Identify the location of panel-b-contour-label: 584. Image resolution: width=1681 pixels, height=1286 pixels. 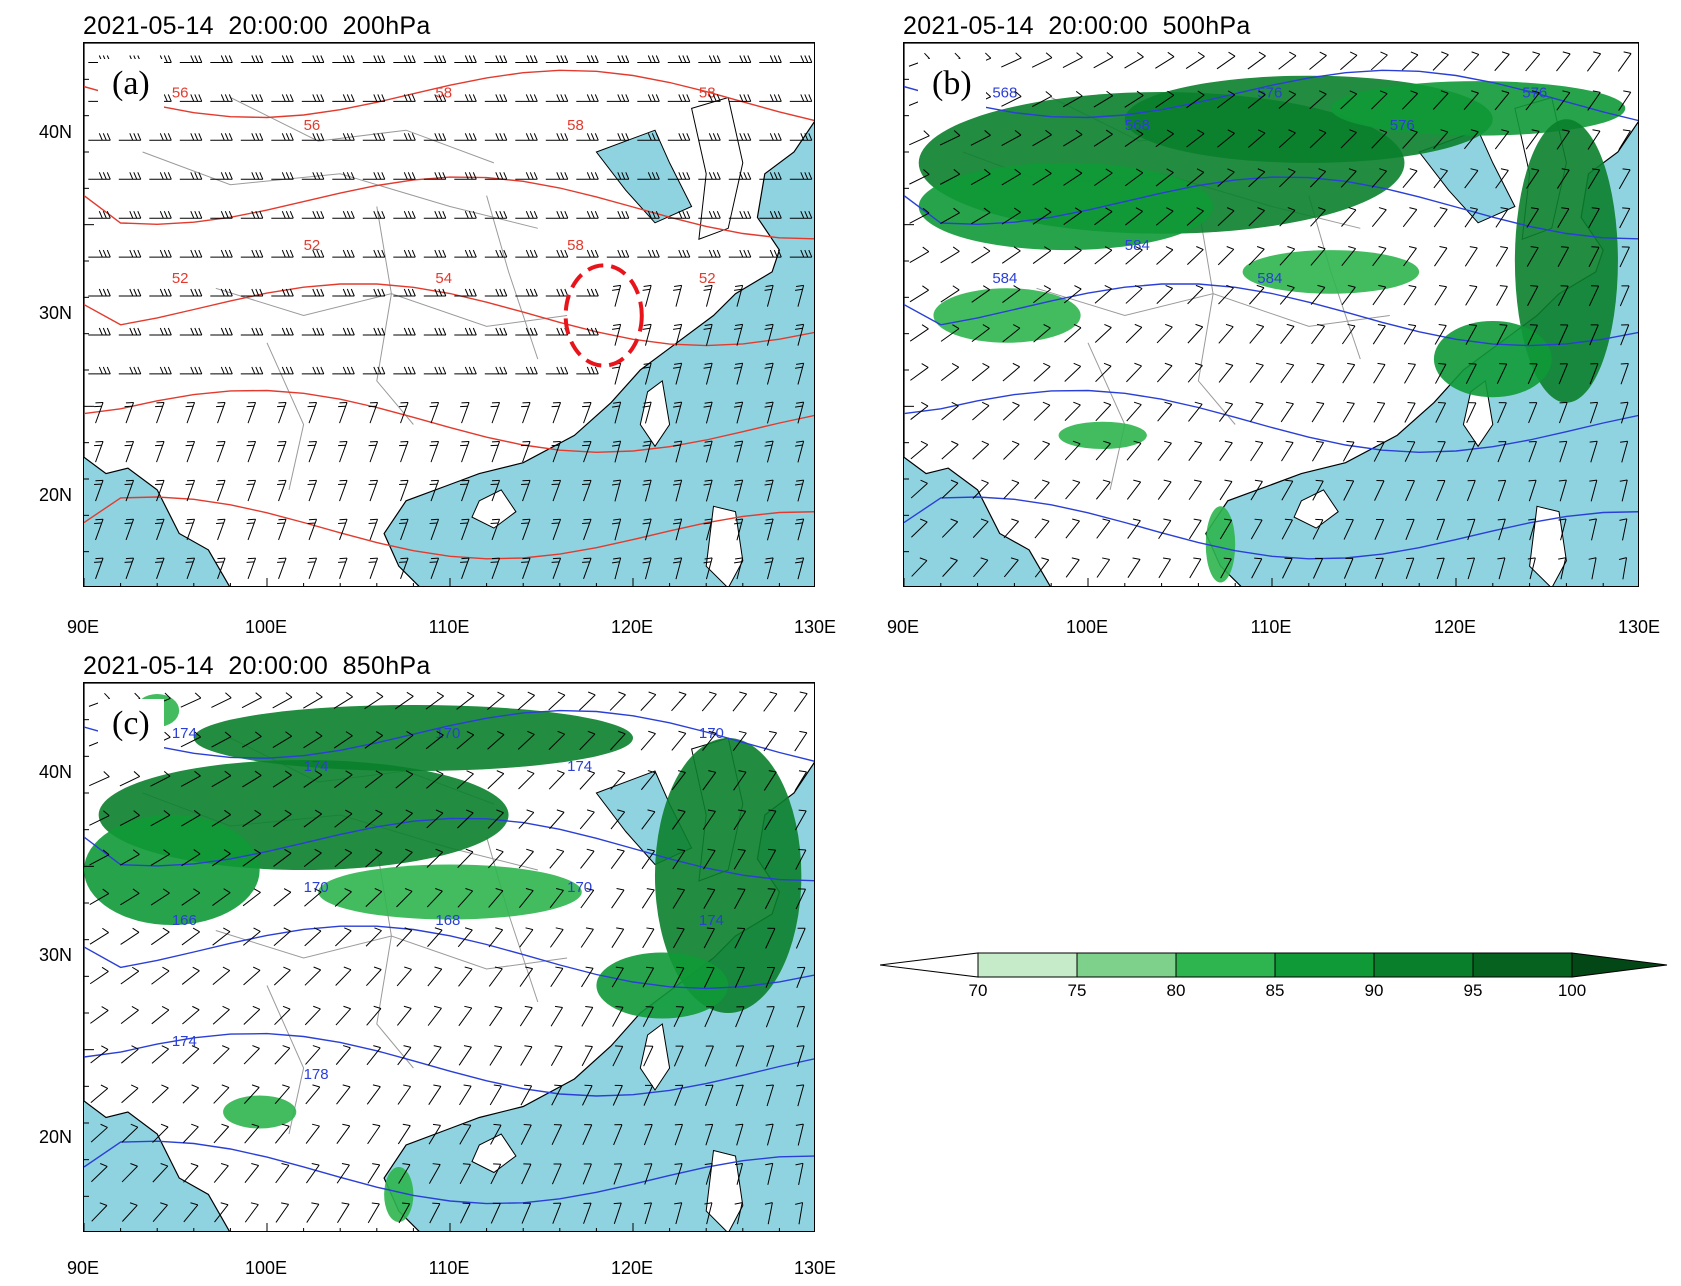
(1269, 278).